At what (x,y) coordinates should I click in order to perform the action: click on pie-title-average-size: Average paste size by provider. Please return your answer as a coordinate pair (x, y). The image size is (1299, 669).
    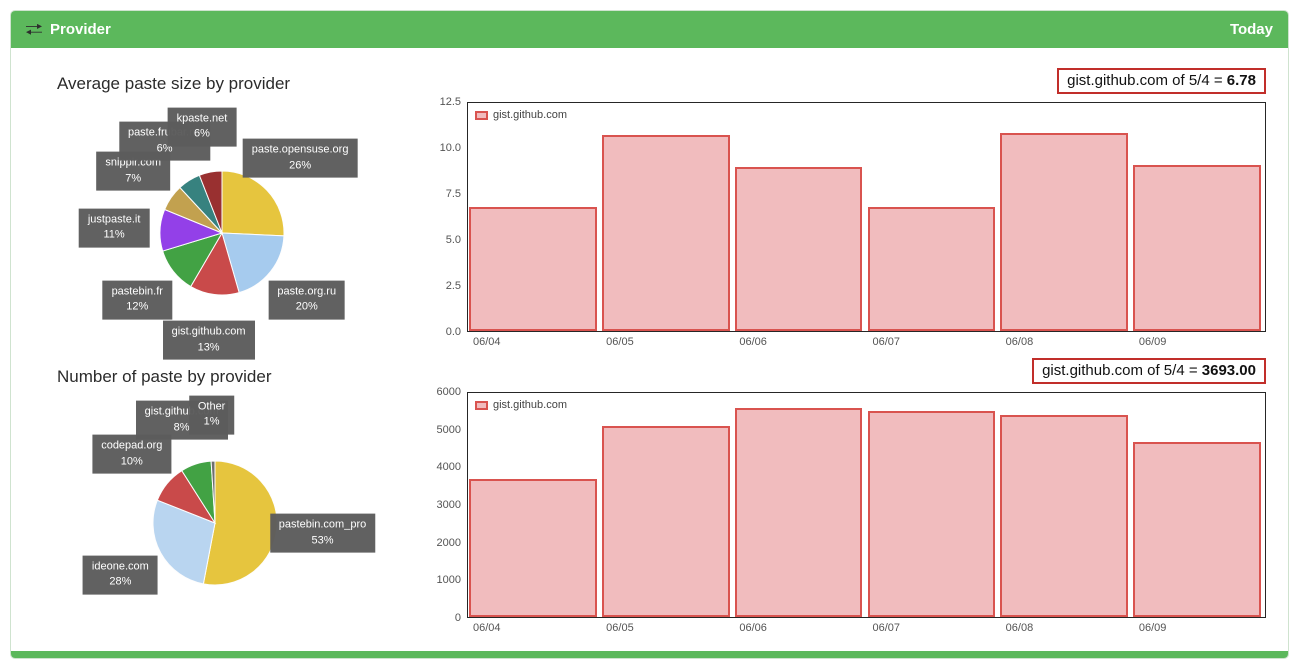
    Looking at the image, I should click on (174, 83).